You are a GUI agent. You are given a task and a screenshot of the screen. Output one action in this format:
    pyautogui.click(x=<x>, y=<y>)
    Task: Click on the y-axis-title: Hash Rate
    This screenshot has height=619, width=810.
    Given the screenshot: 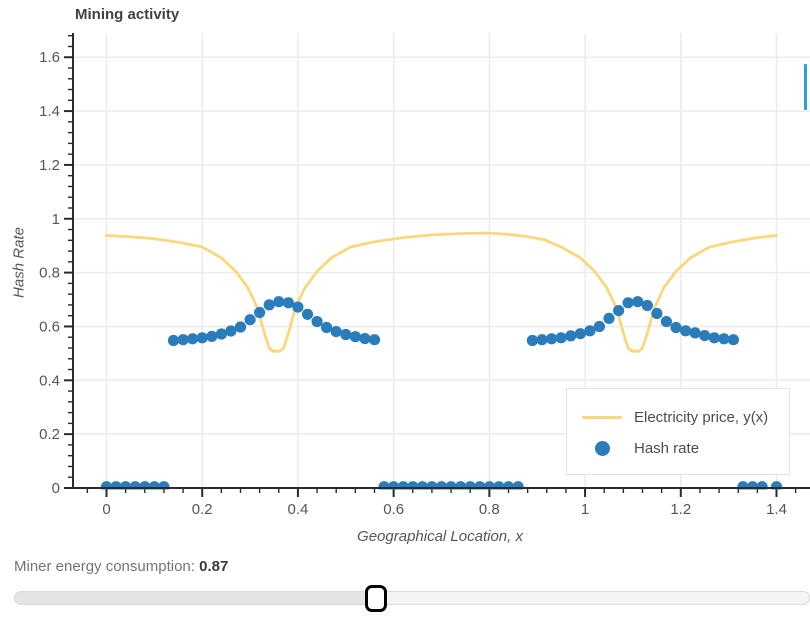 What is the action you would take?
    pyautogui.click(x=19, y=262)
    